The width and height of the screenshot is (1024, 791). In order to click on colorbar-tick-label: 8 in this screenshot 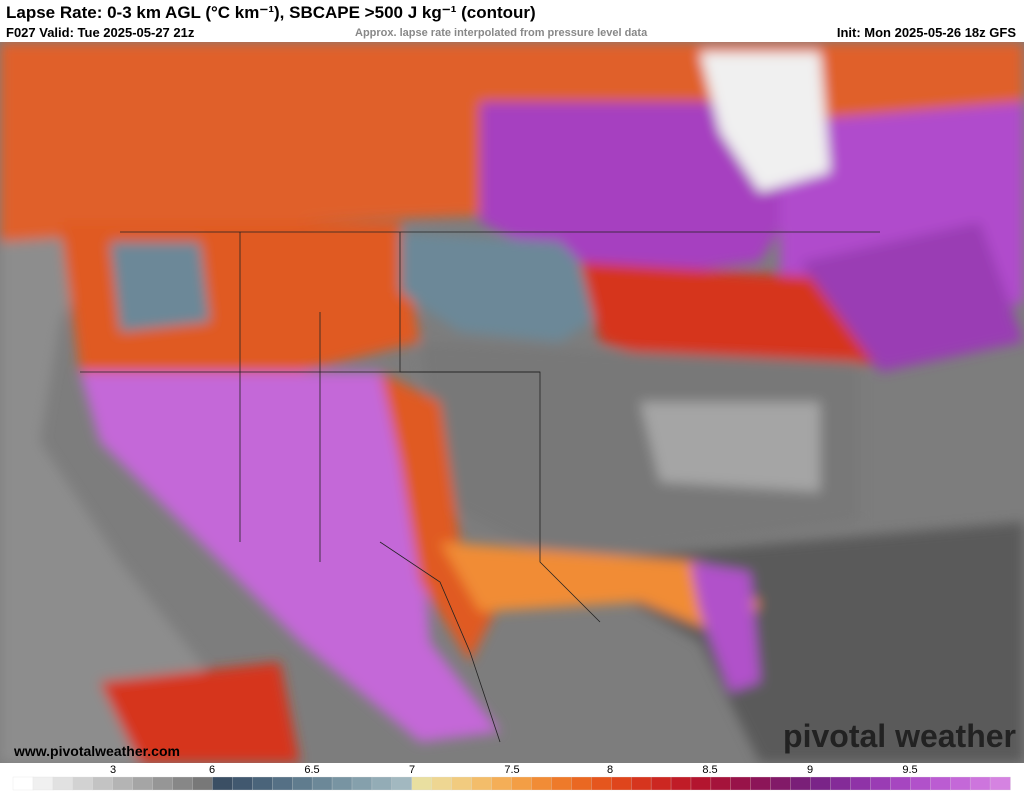, I will do `click(610, 770)`.